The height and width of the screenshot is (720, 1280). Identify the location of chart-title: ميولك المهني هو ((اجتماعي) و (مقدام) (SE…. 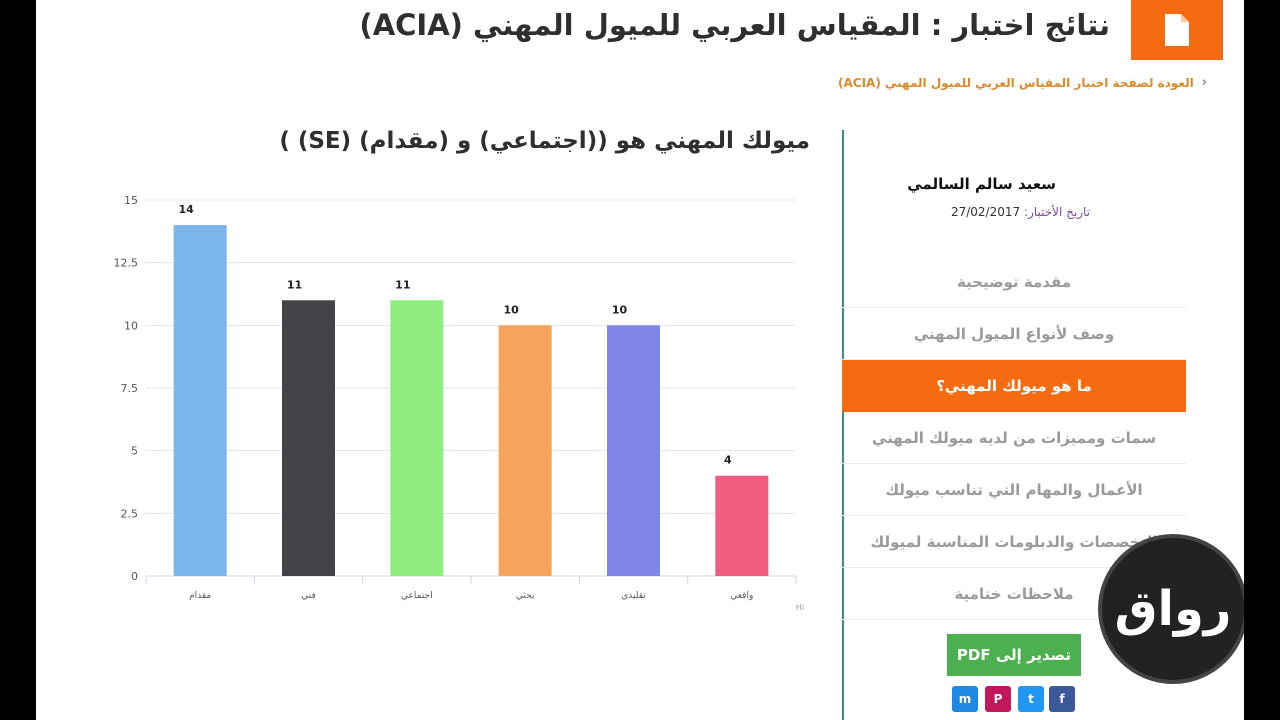
(544, 141).